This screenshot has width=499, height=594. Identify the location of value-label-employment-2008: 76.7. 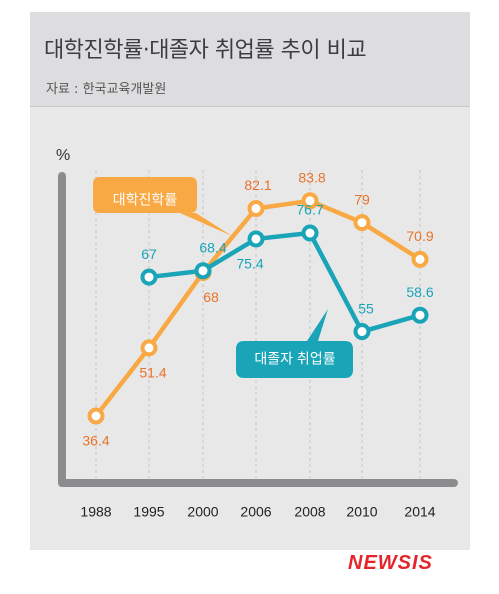
(309, 210).